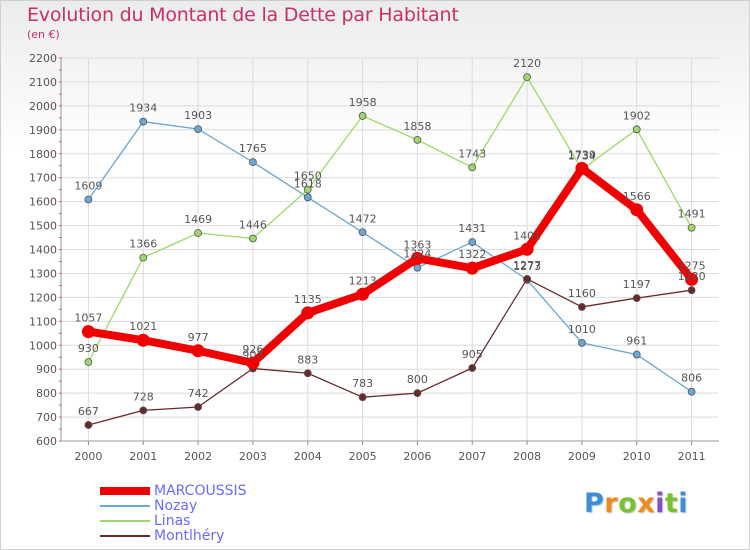  What do you see at coordinates (637, 115) in the screenshot?
I see `data-label-linas: 1902` at bounding box center [637, 115].